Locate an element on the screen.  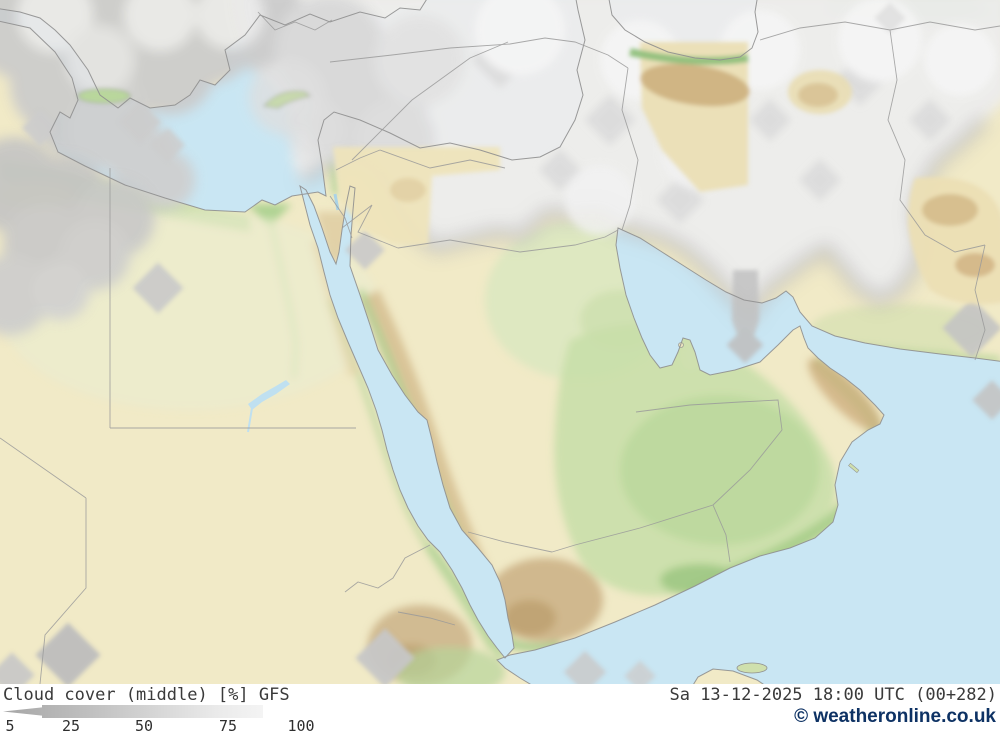
island-crete is located at coordinates (104, 96).